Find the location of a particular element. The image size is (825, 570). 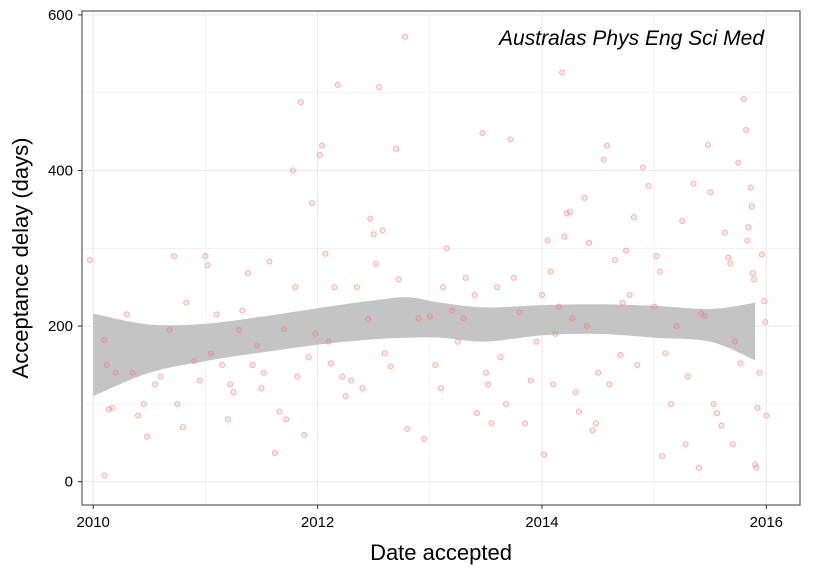

y-axis-title: Acceptance delay (days) is located at coordinates (20, 258).